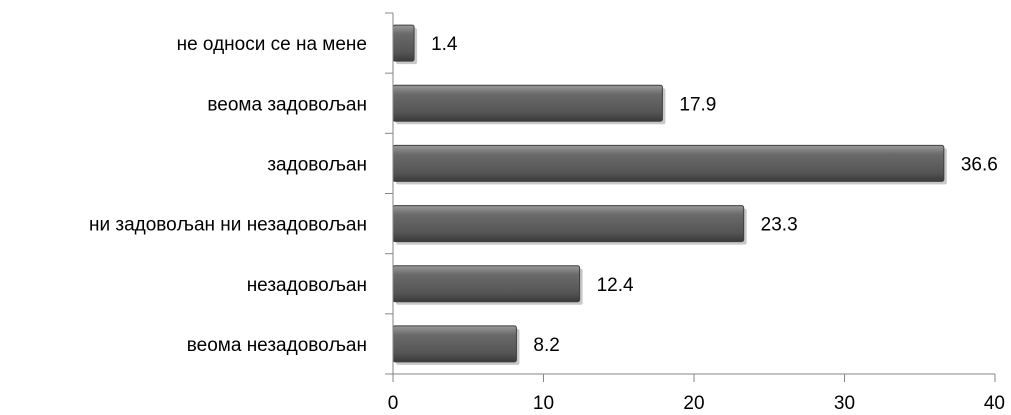 This screenshot has height=415, width=1011. I want to click on x-tick-label: 10, so click(543, 403).